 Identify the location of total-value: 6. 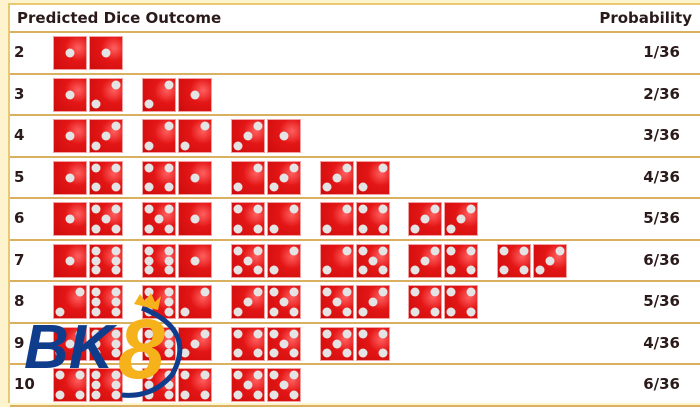
(19, 218).